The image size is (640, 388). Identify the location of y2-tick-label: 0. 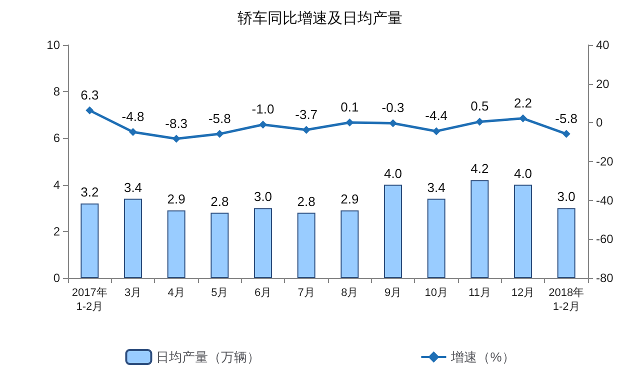
(599, 123).